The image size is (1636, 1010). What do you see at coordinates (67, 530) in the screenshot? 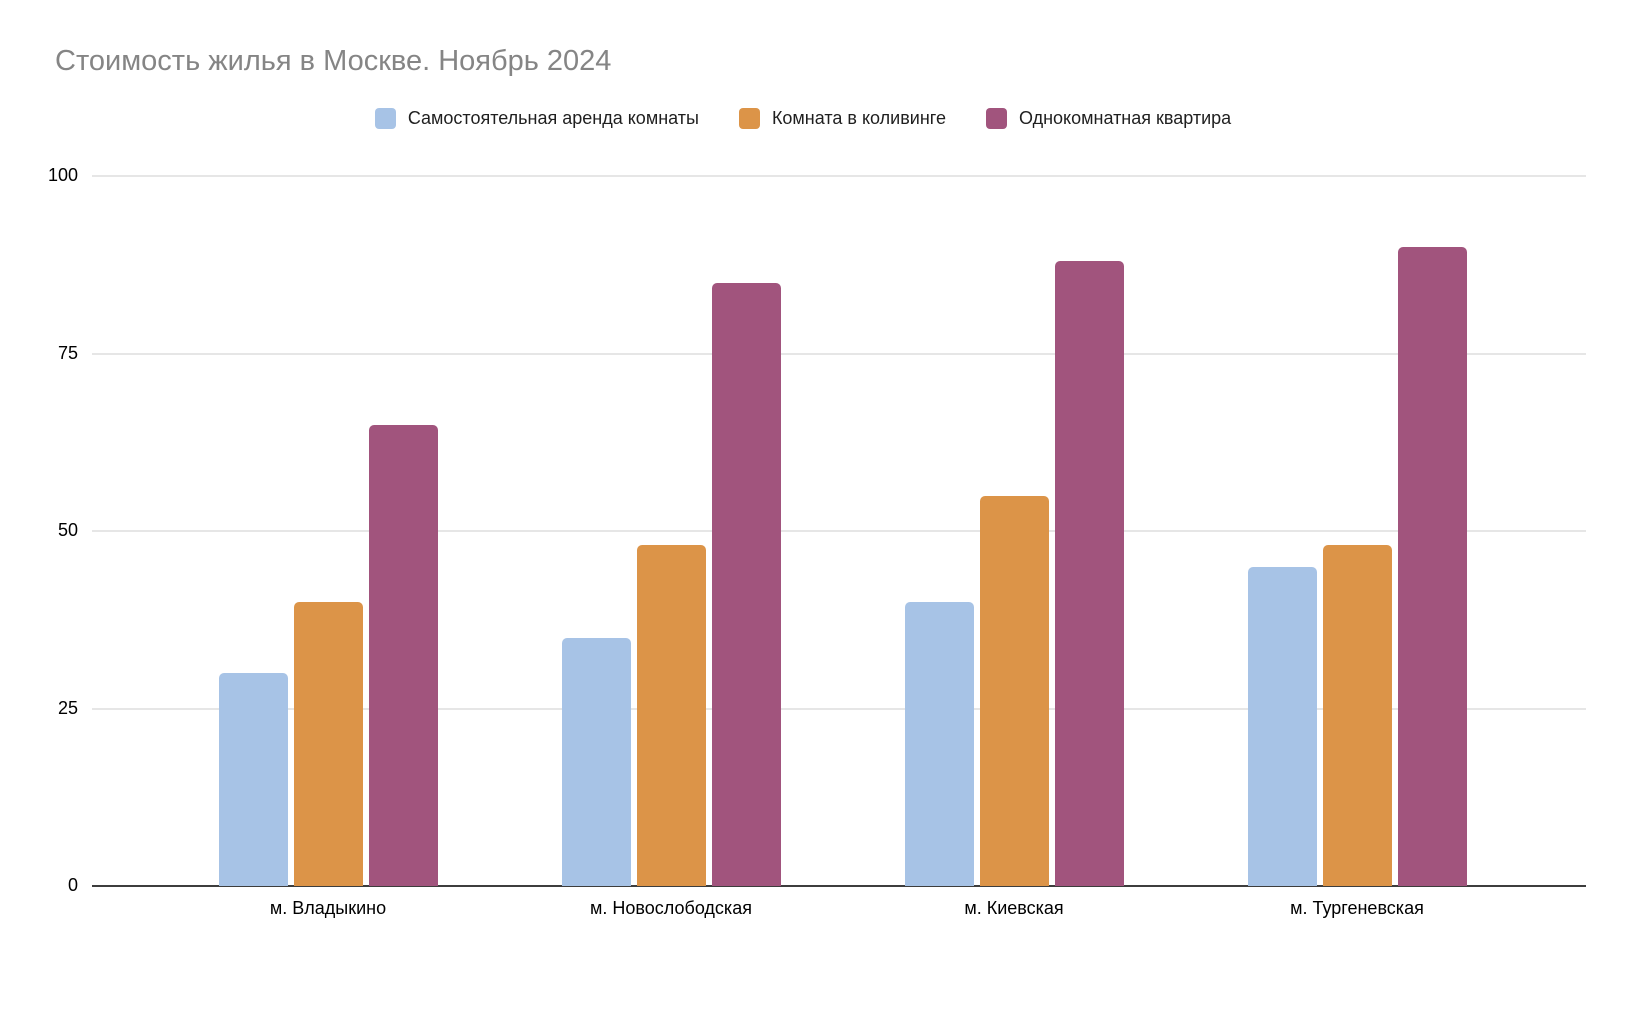
I see `y-axis-tick-label: 50` at bounding box center [67, 530].